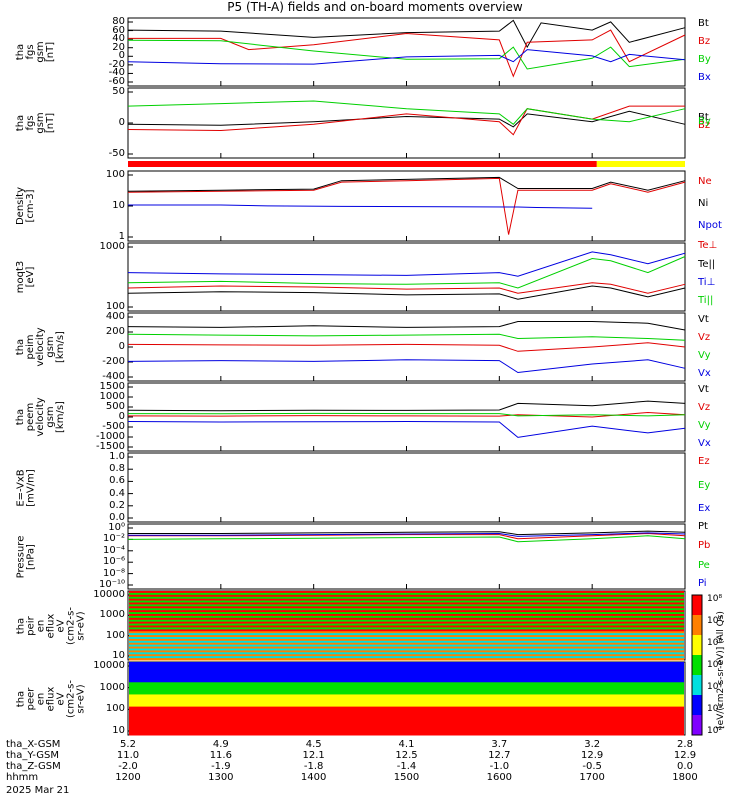 The width and height of the screenshot is (750, 800). Describe the element at coordinates (406, 288) in the screenshot. I see `series-line-Te⊥` at that location.